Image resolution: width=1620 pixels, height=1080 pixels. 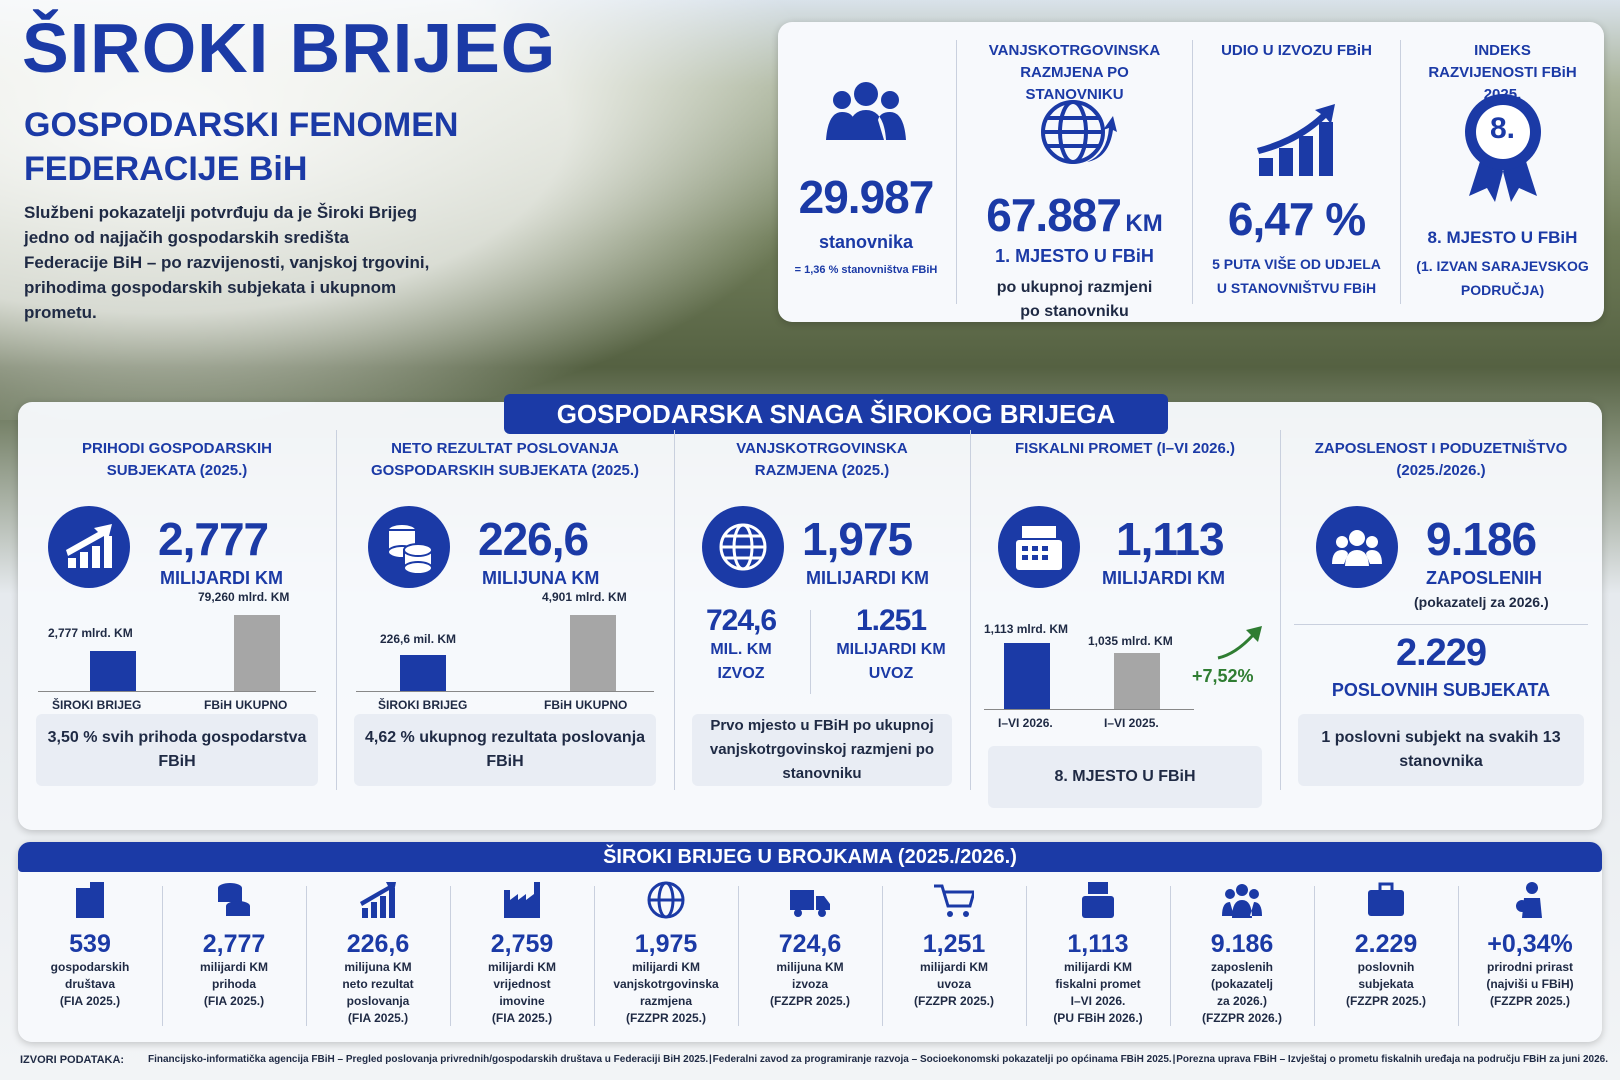 What do you see at coordinates (1503, 148) in the screenshot?
I see `badge-icon` at bounding box center [1503, 148].